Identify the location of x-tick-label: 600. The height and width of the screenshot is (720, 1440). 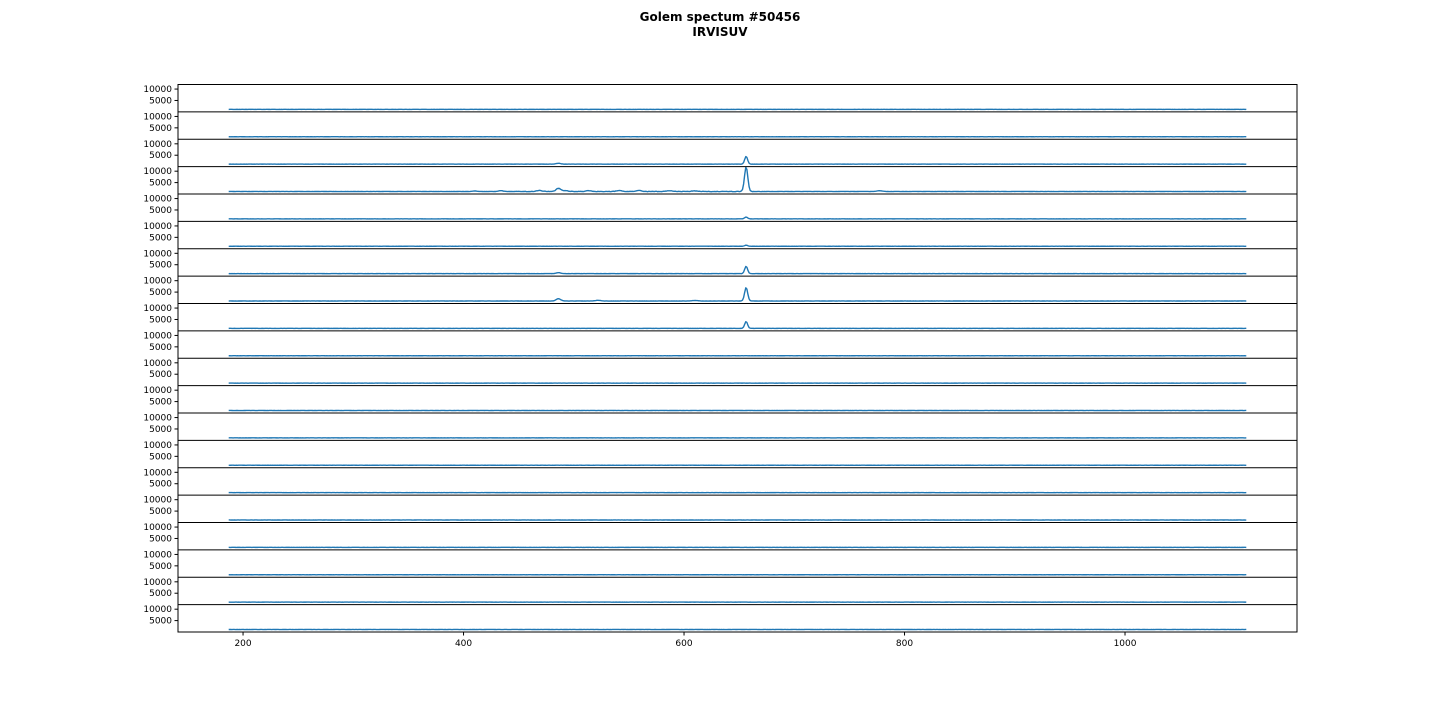
(683, 644).